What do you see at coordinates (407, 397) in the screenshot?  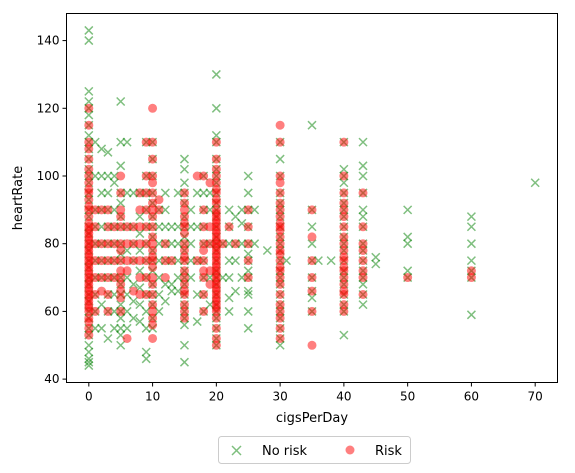 I see `x-tick-label: 50` at bounding box center [407, 397].